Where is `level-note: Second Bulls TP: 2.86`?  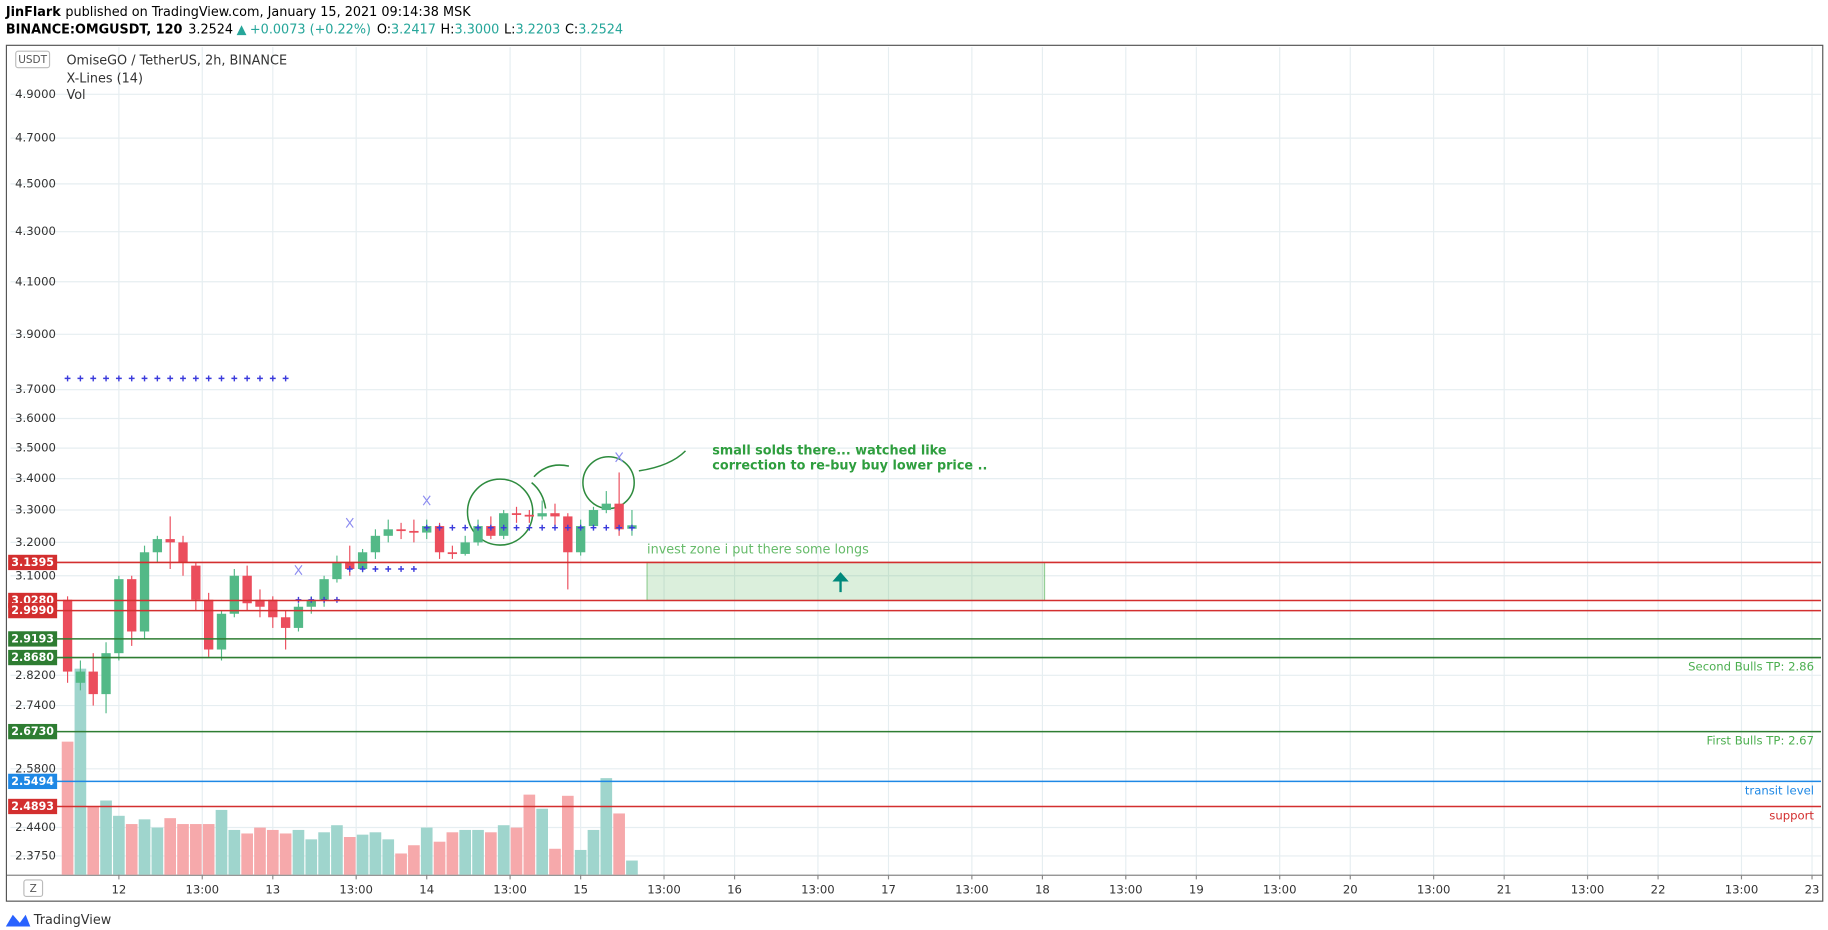 level-note: Second Bulls TP: 2.86 is located at coordinates (1751, 666).